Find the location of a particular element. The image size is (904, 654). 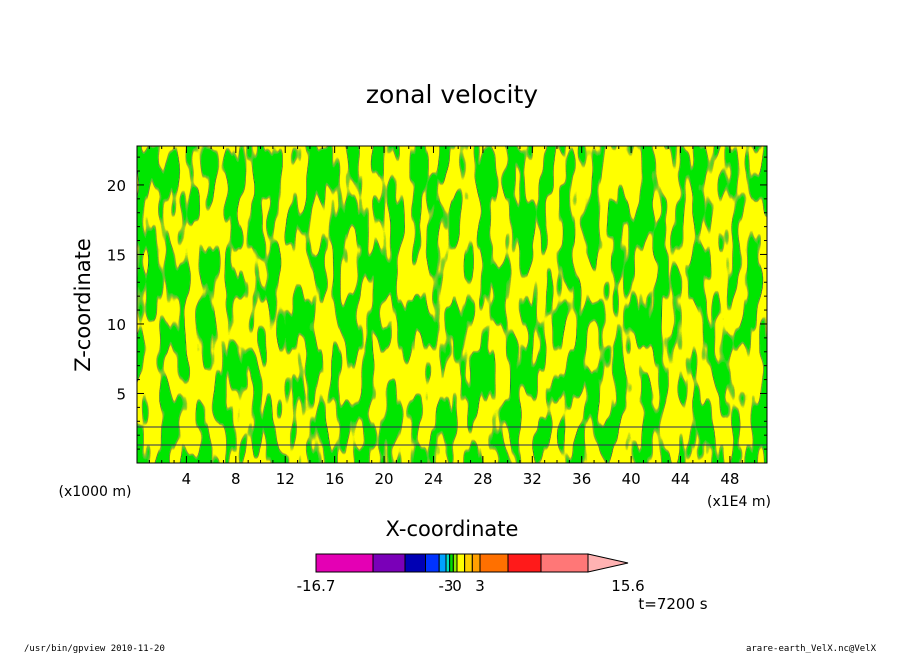

footer-right: arare-earth_VelX.nc@VelX is located at coordinates (811, 649).